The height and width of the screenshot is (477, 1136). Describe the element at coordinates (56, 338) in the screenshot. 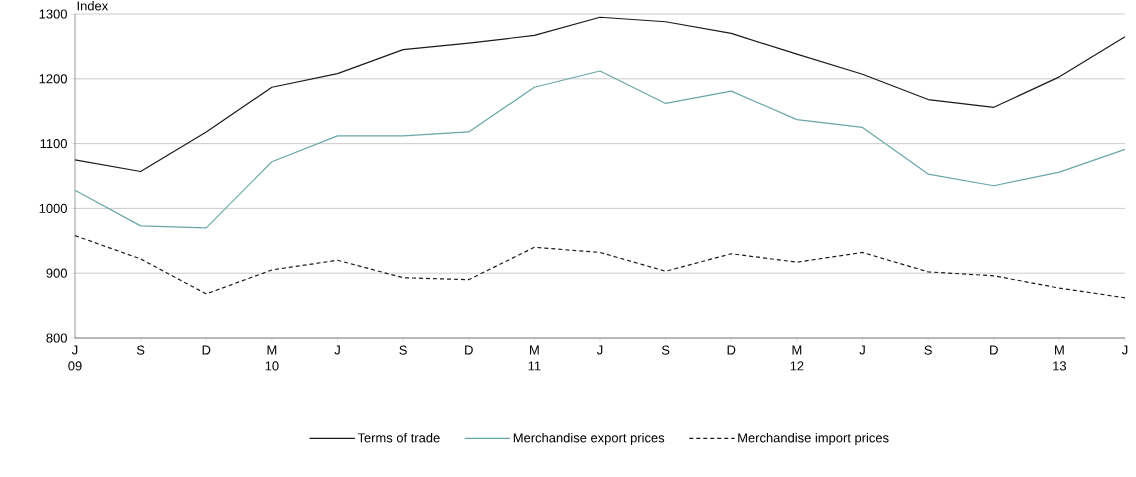

I see `y-tick-label: 800` at that location.